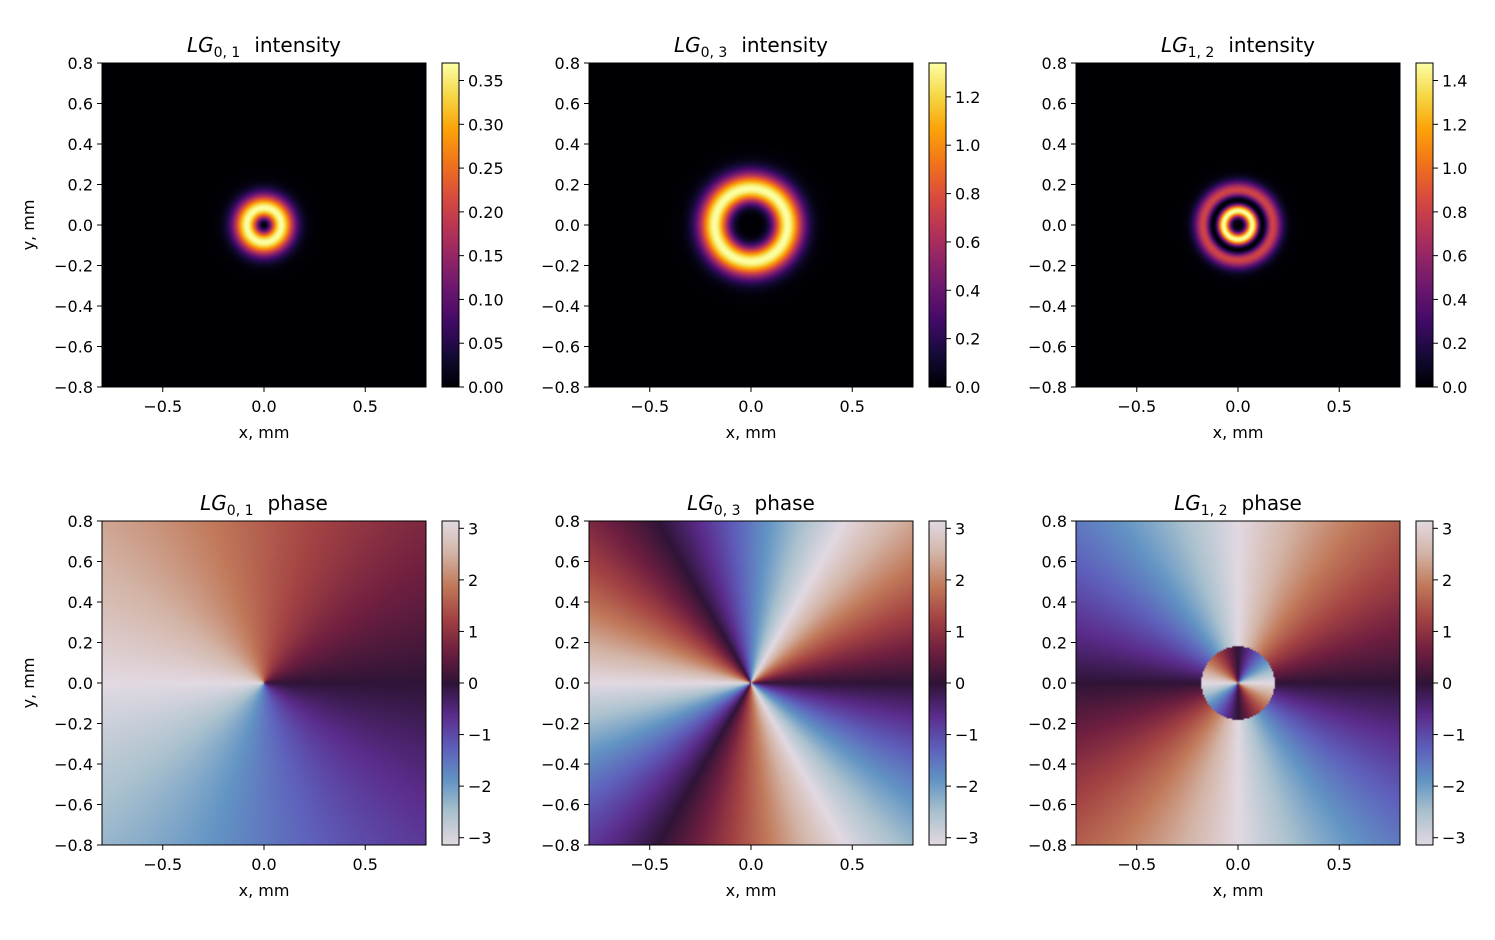 The image size is (1495, 940). Describe the element at coordinates (486, 212) in the screenshot. I see `colorbar-tick-label: 0.20` at that location.